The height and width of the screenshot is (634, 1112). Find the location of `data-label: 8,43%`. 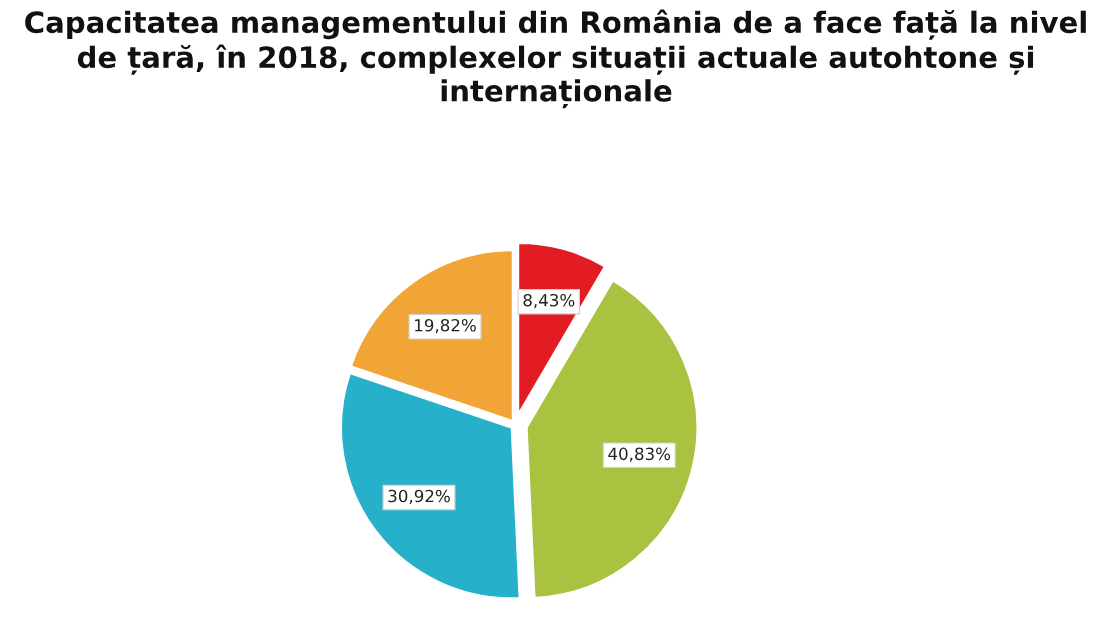

data-label: 8,43% is located at coordinates (549, 301).